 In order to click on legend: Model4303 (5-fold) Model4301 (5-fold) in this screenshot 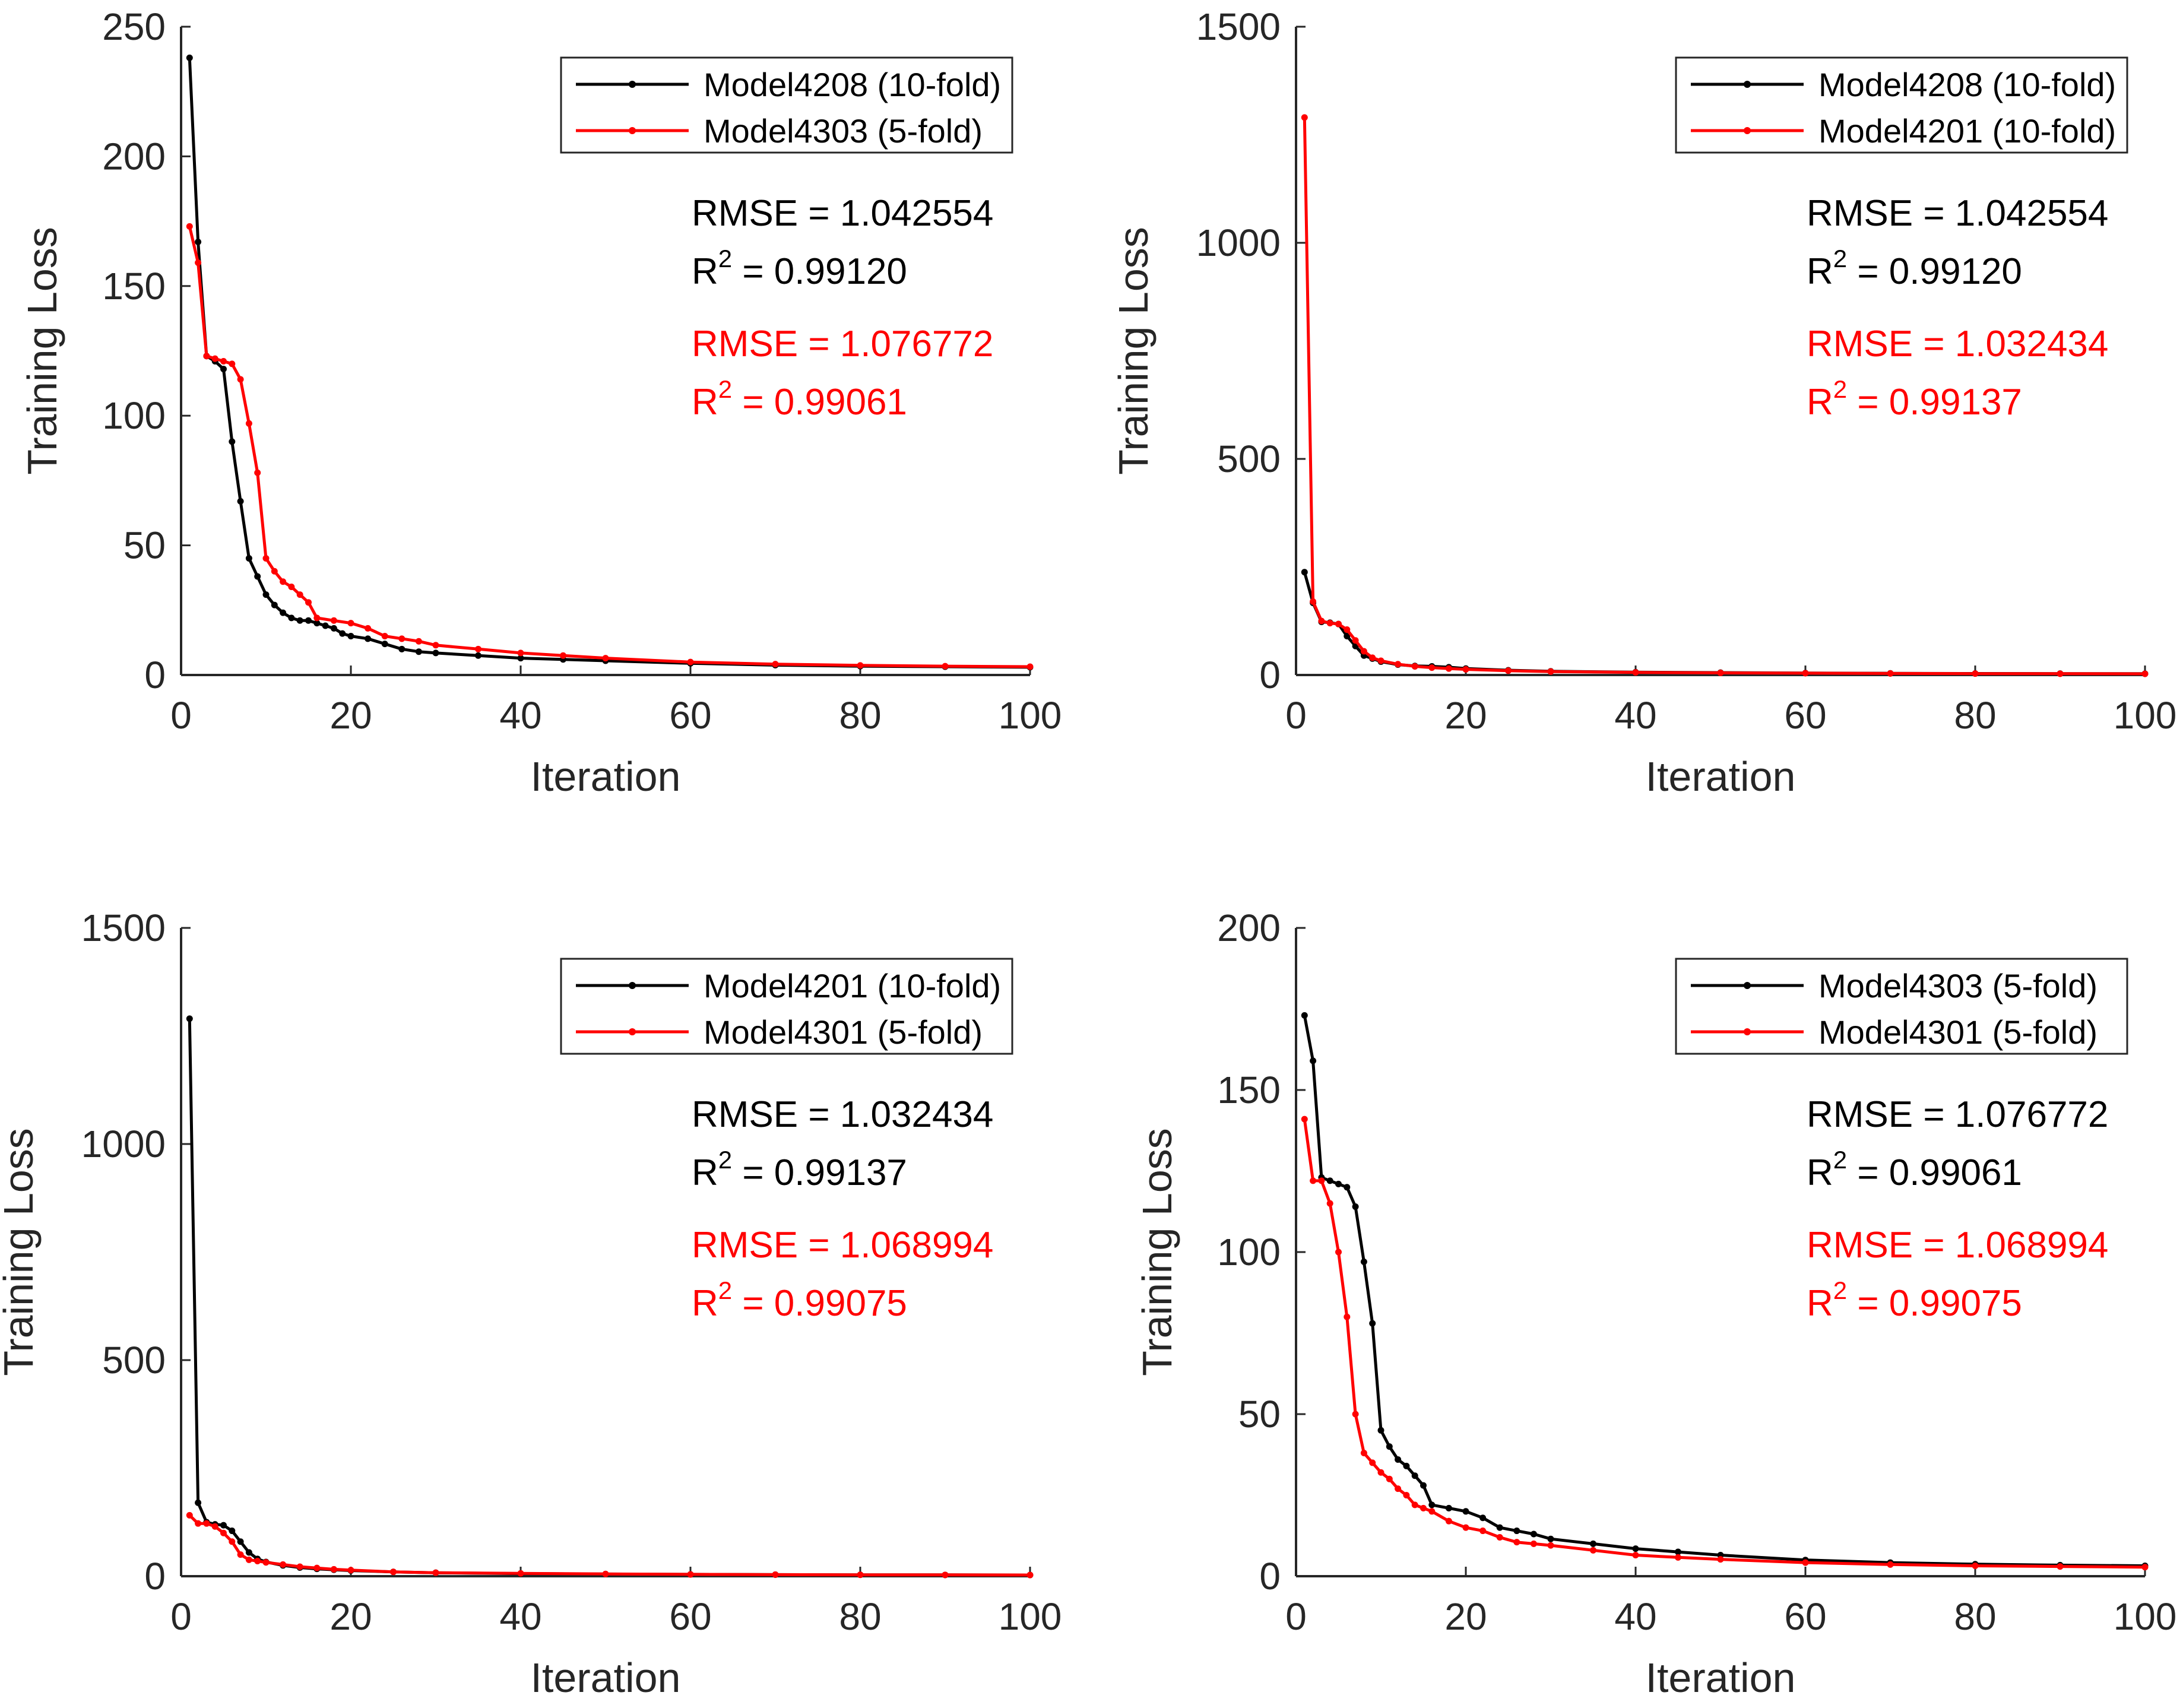, I will do `click(1902, 1007)`.